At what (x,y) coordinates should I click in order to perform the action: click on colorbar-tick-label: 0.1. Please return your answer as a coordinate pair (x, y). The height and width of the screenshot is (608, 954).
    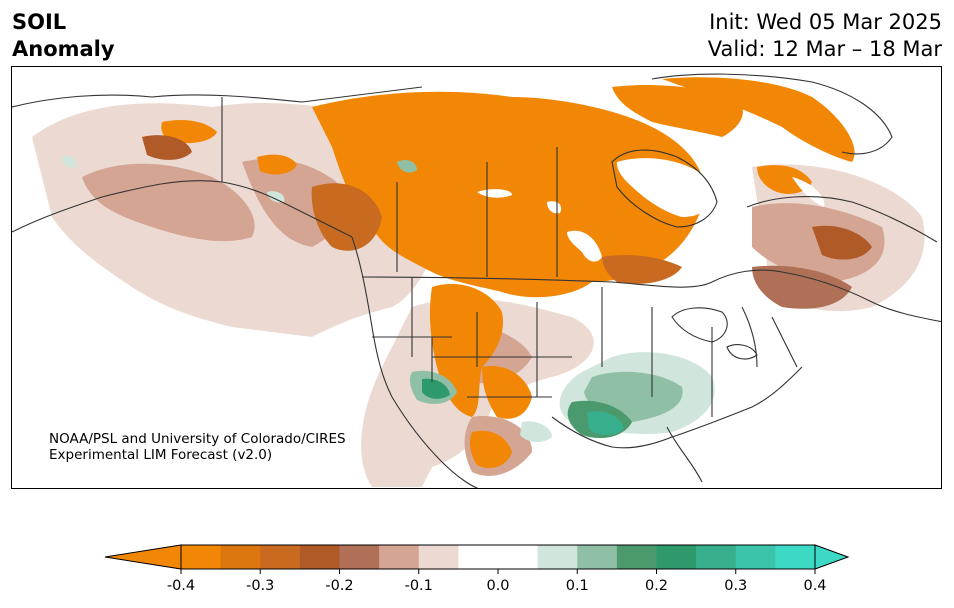
    Looking at the image, I should click on (577, 586).